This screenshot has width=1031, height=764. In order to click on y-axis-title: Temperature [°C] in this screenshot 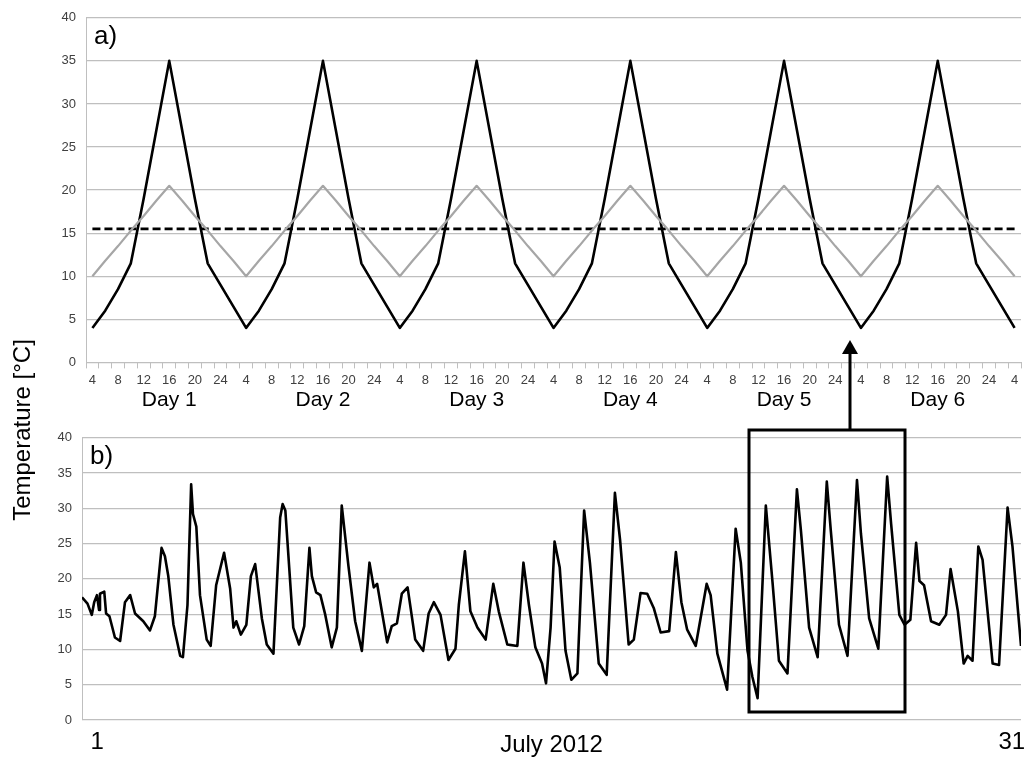, I will do `click(22, 430)`.